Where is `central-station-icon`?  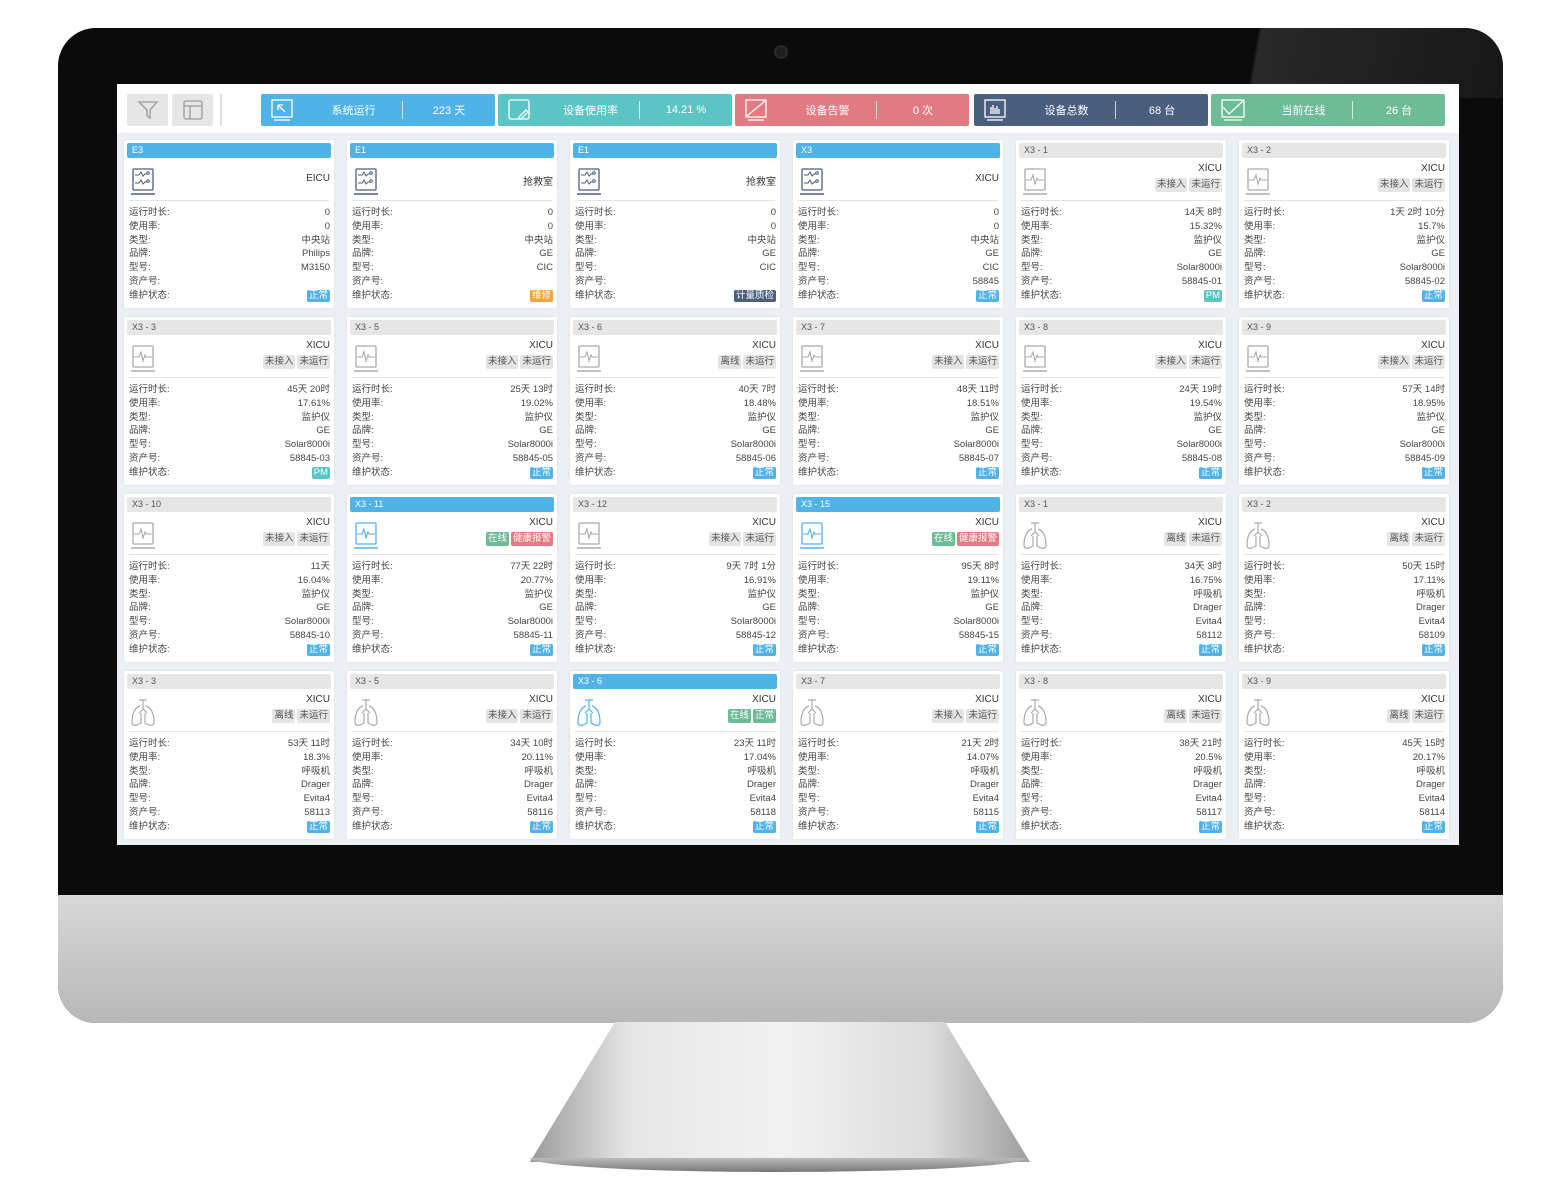 central-station-icon is located at coordinates (812, 182).